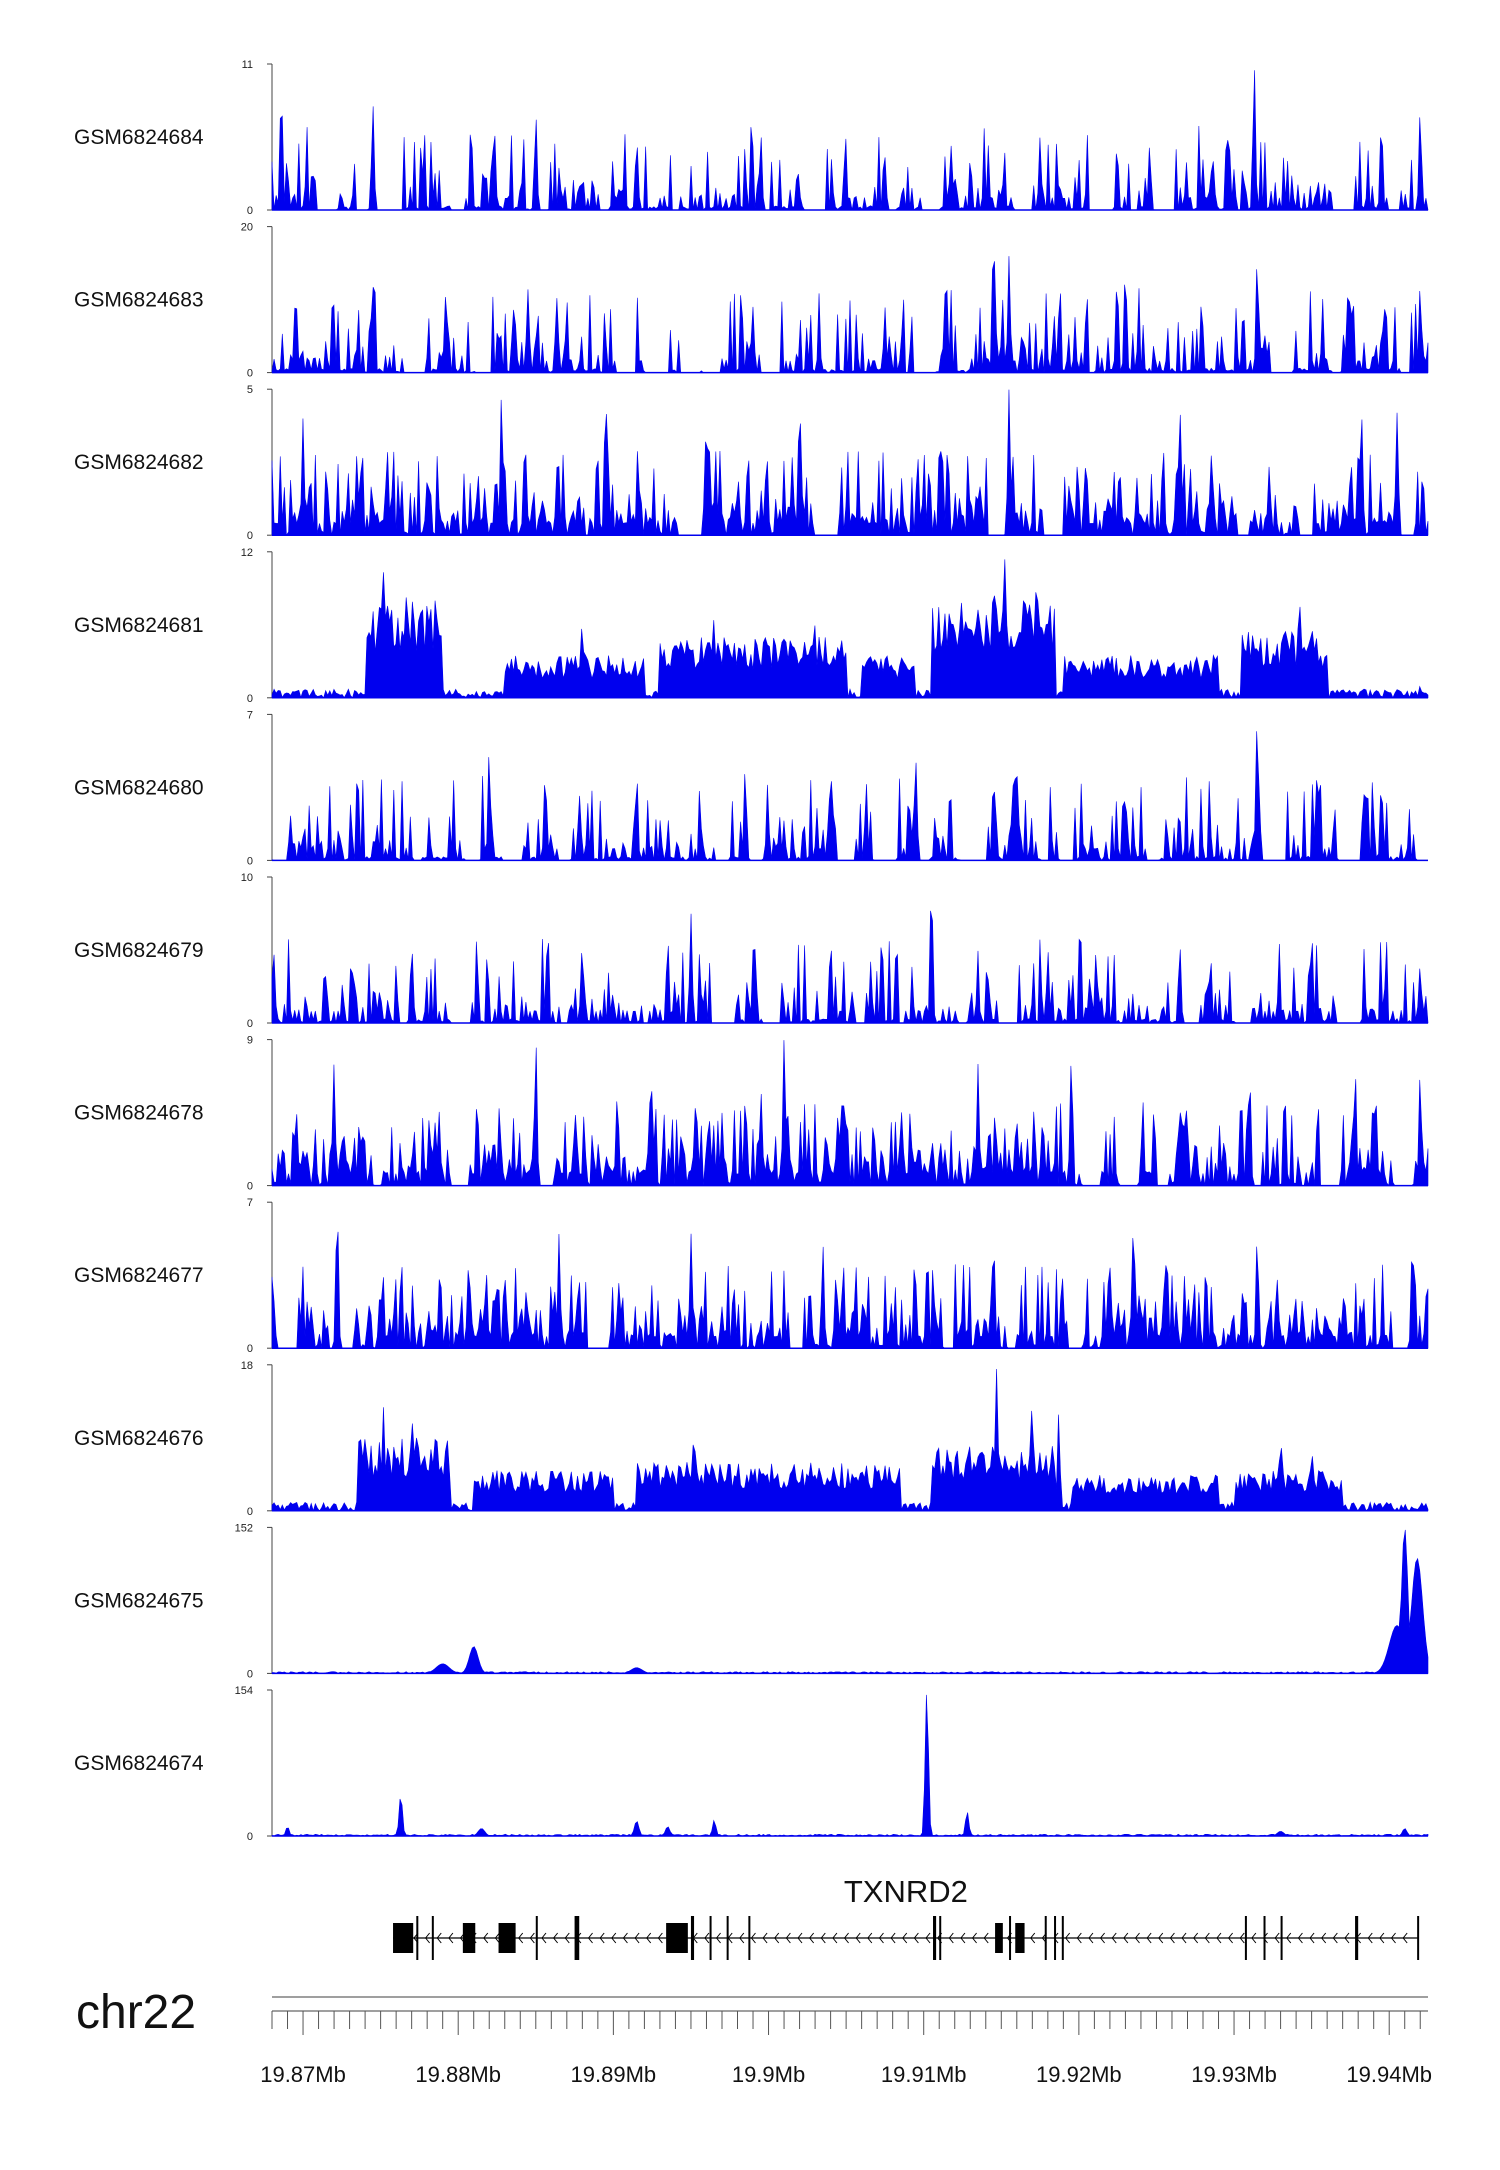 The height and width of the screenshot is (2170, 1500). Describe the element at coordinates (250, 1041) in the screenshot. I see `y-axis-max-label: 9` at that location.